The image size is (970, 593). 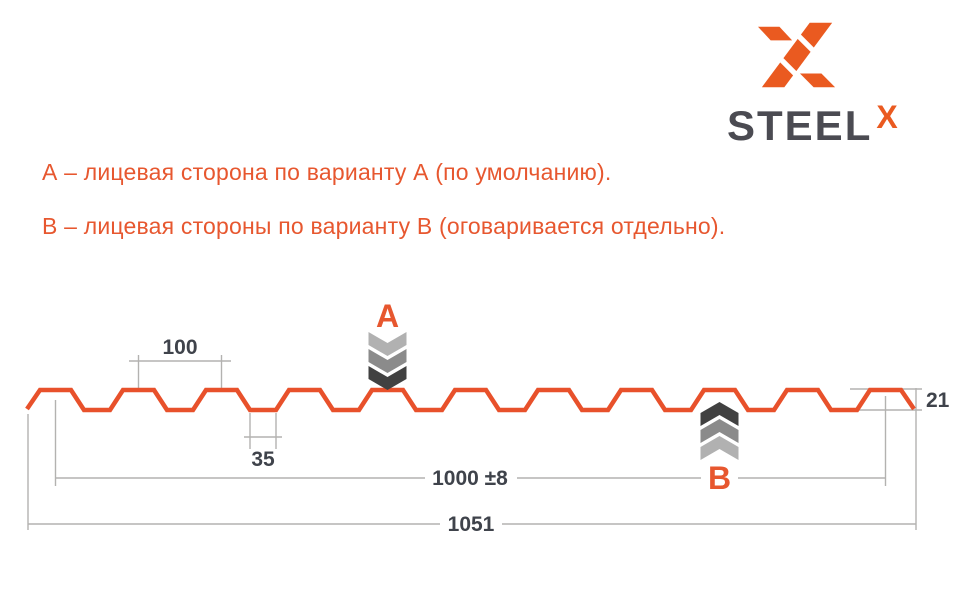 I want to click on dim-cover-width-label: 1000 ±8, so click(x=470, y=478).